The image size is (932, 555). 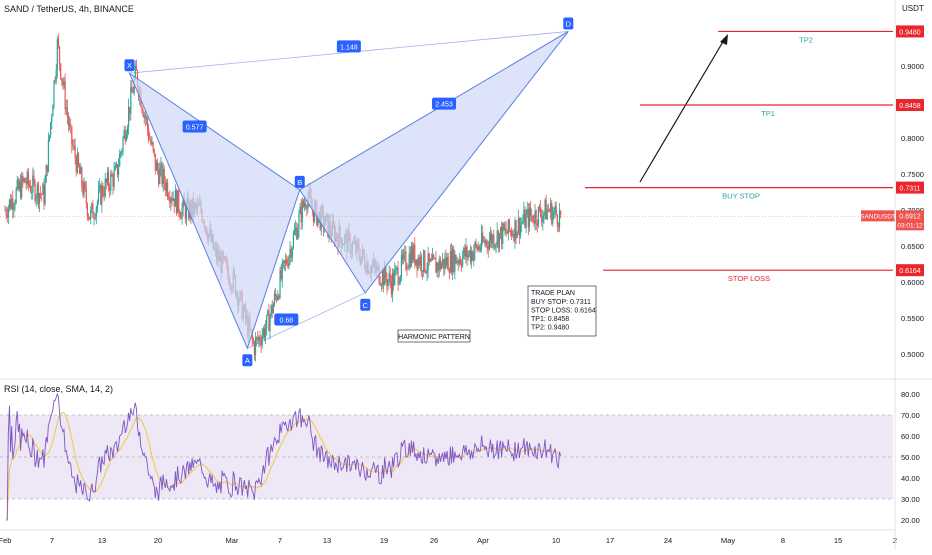 I want to click on pattern-point-marker, so click(x=568, y=23).